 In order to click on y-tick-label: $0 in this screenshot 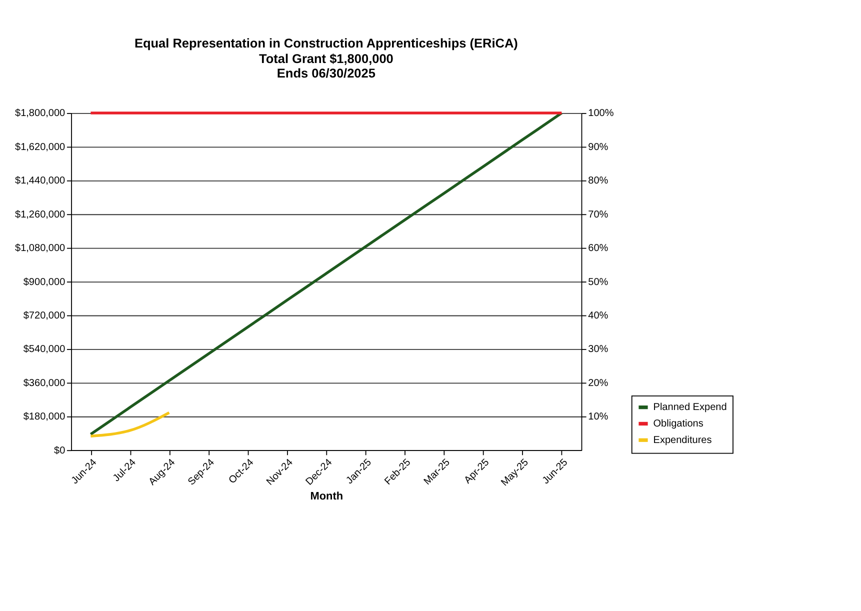, I will do `click(60, 450)`.